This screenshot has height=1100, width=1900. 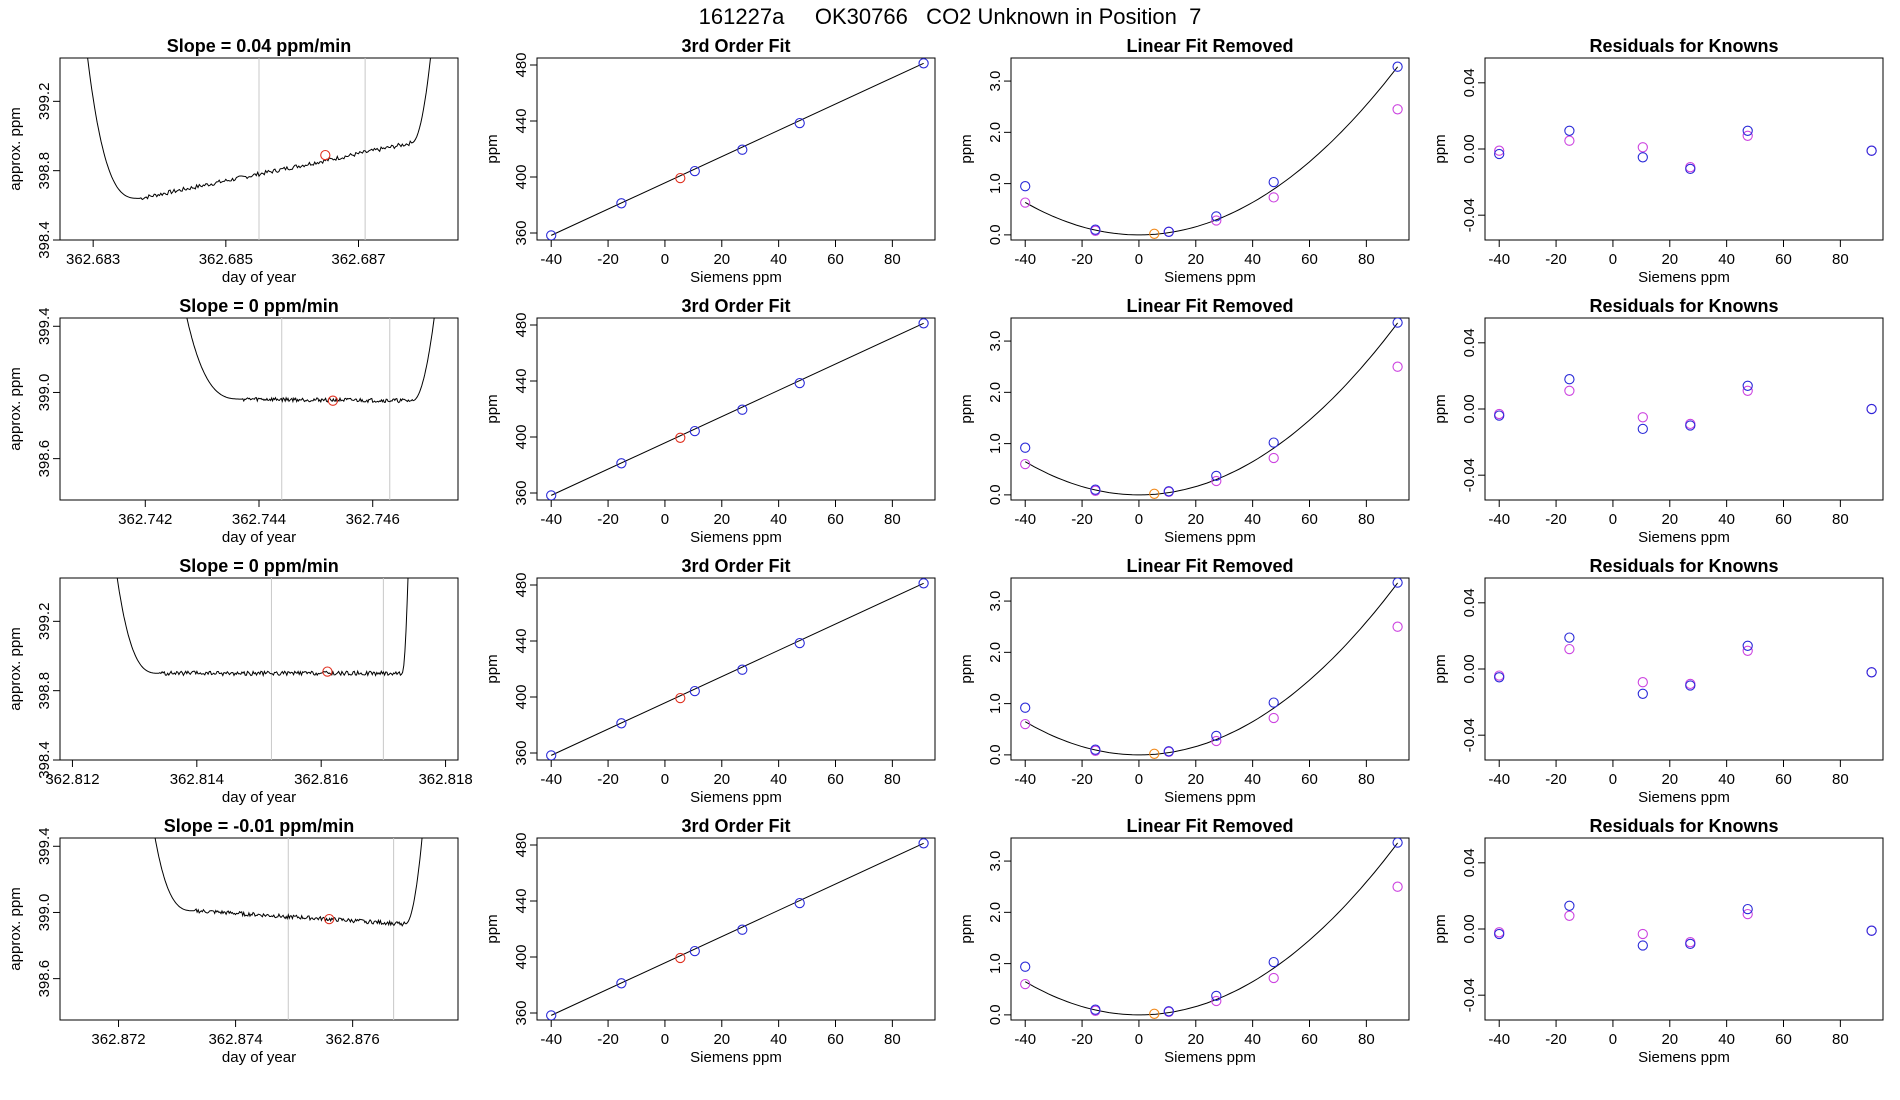 What do you see at coordinates (259, 566) in the screenshot?
I see `panel-title: Slope = 0 ppm/min` at bounding box center [259, 566].